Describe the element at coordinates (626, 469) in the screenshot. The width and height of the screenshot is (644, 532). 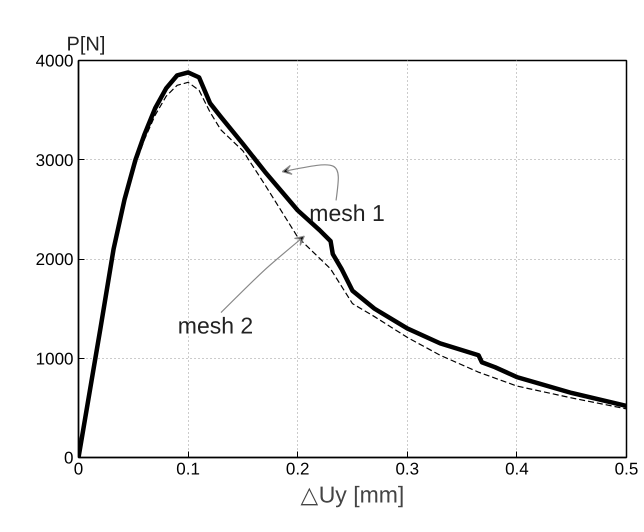
I see `x-tick-label: 0.5` at that location.